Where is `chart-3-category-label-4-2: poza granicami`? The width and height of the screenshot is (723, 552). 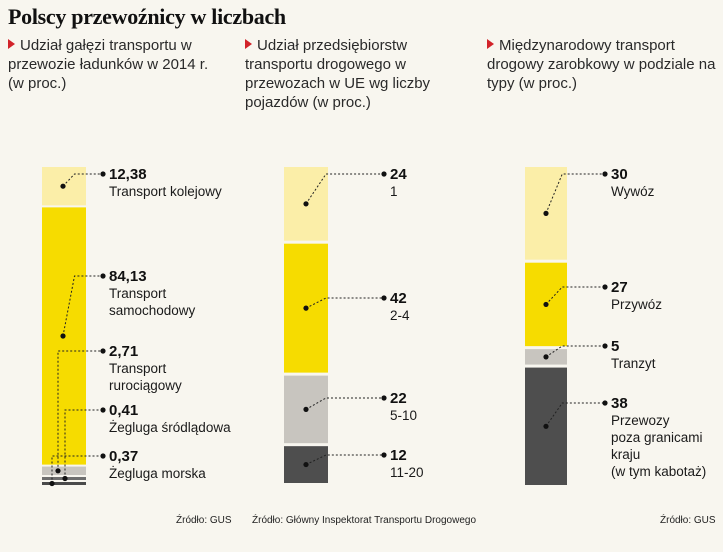
chart-3-category-label-4-2: poza granicami is located at coordinates (657, 437).